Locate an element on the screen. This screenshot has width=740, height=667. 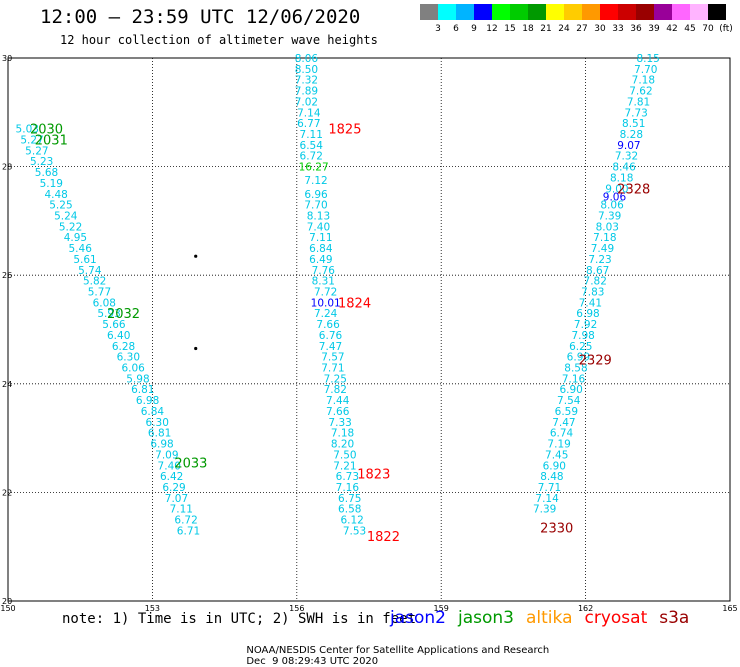
wave-height-point: 7.14 is located at coordinates (309, 113).